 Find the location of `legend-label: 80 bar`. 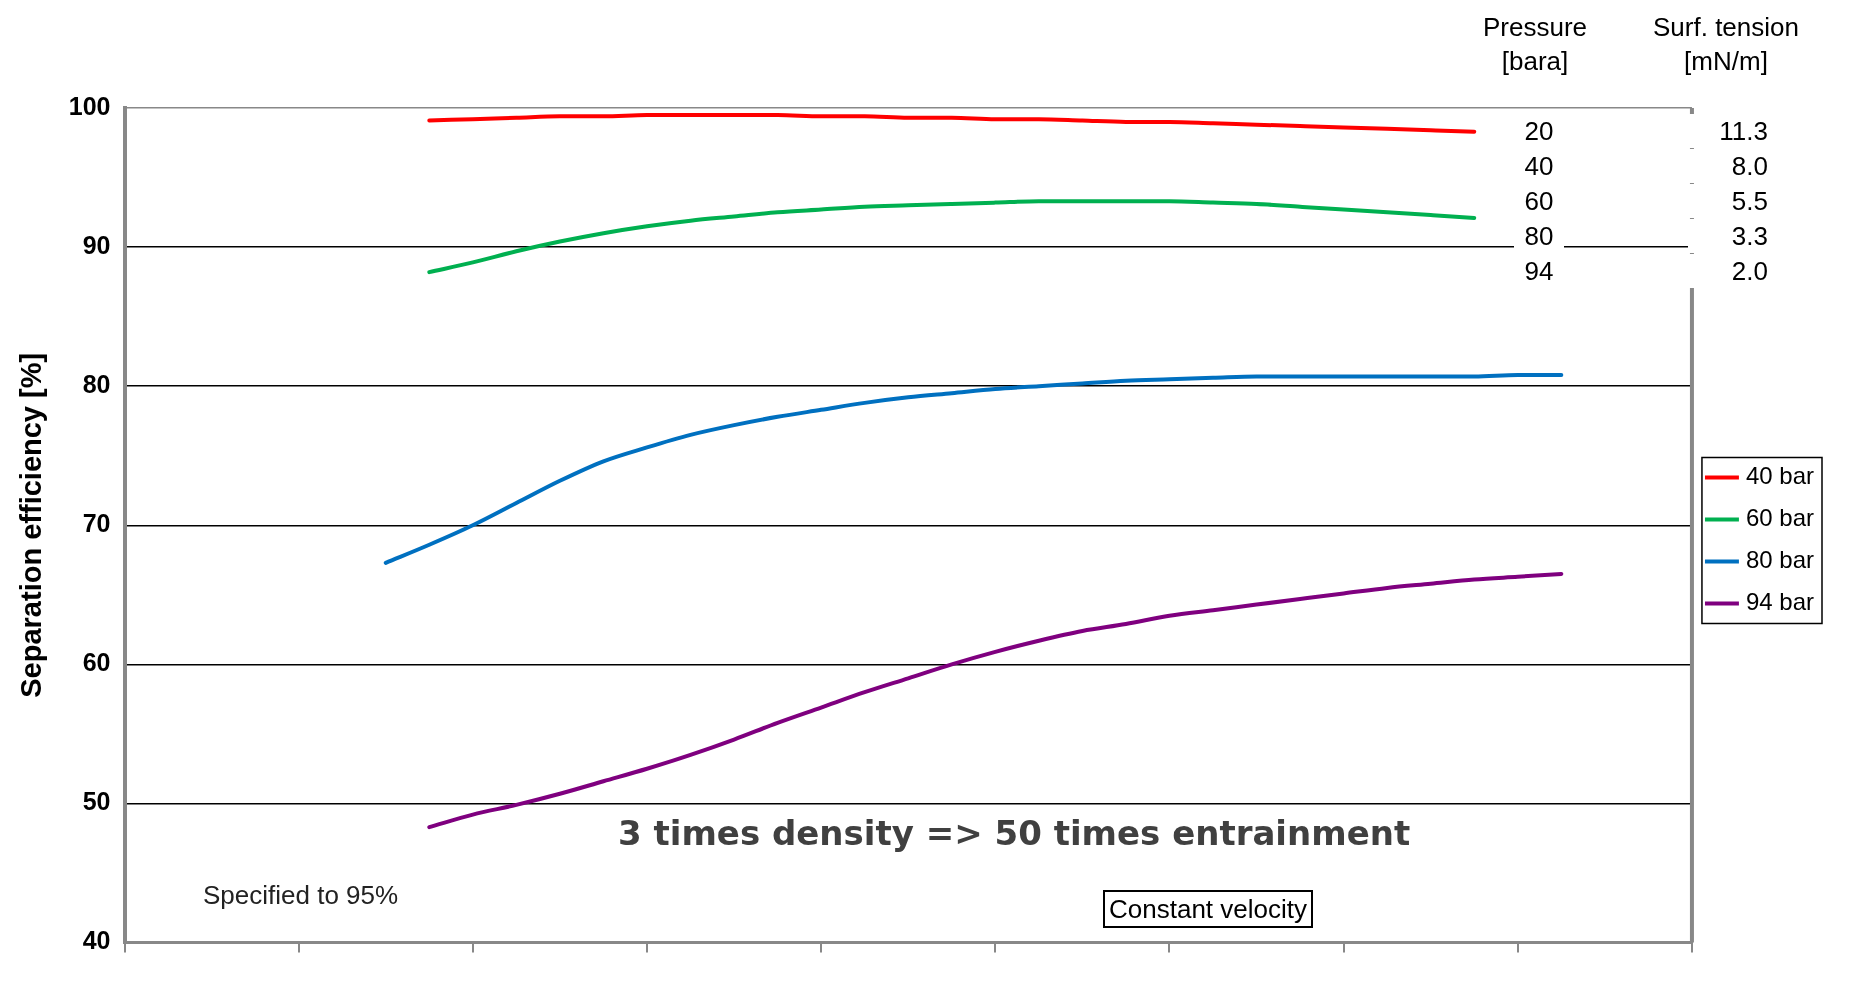

legend-label: 80 bar is located at coordinates (1780, 560).